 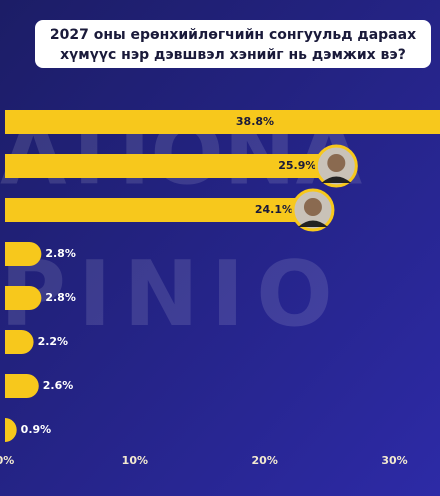 What do you see at coordinates (7, 460) in the screenshot?
I see `x-tick-label: 0%` at bounding box center [7, 460].